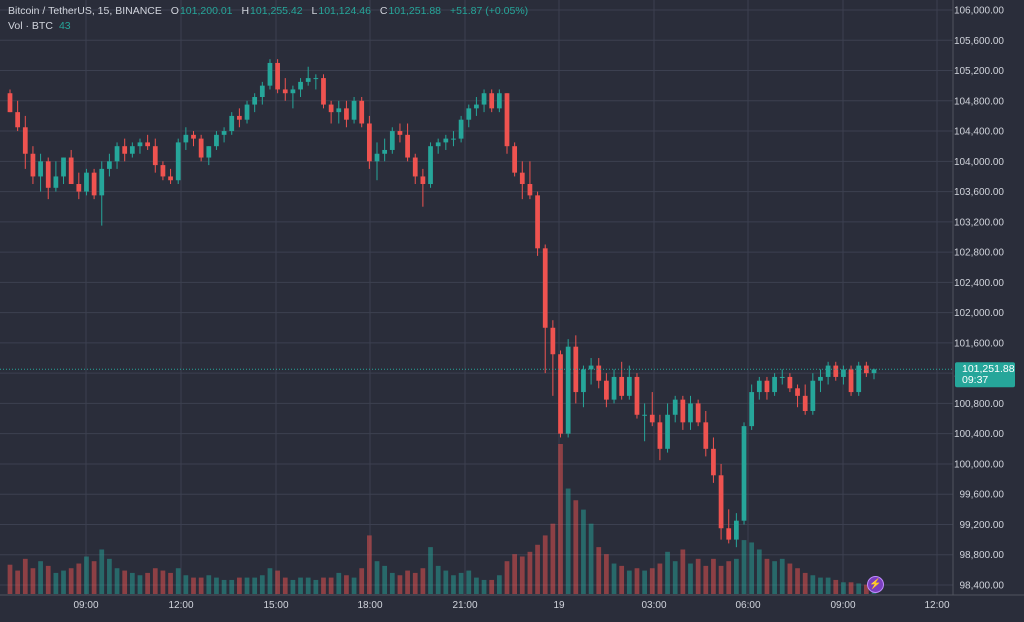  Describe the element at coordinates (344, 11) in the screenshot. I see `low-value: 101,124.46` at that location.